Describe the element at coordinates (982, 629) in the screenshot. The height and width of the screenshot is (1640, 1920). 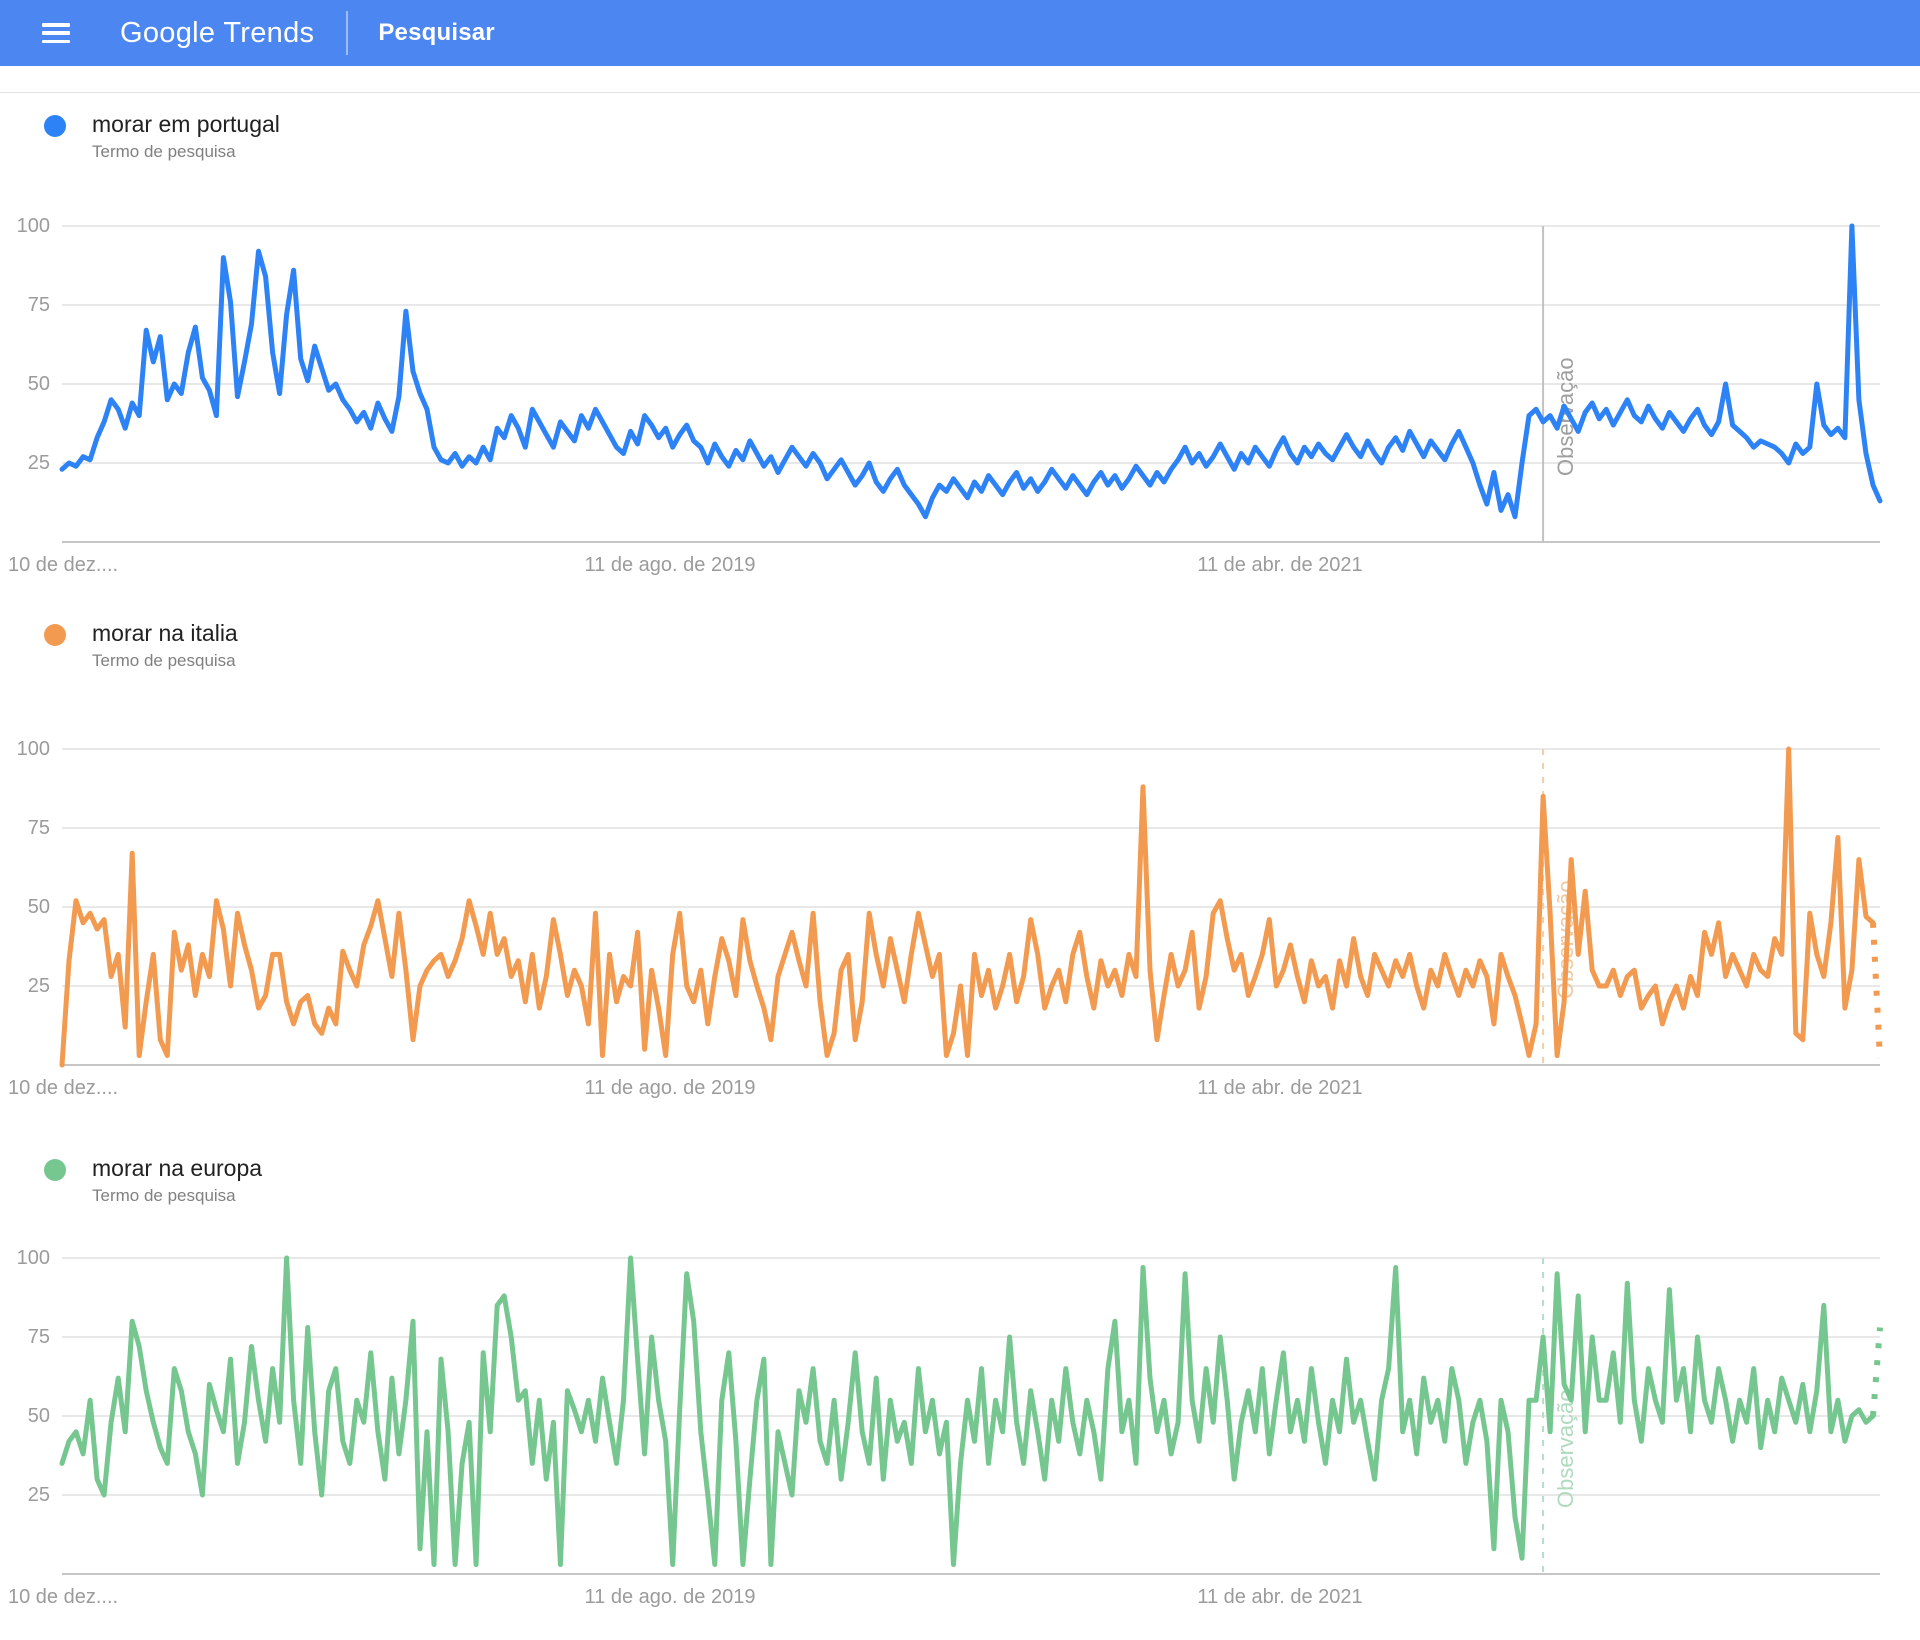
I see `legend: morar na italia Termo de pesquisa` at that location.